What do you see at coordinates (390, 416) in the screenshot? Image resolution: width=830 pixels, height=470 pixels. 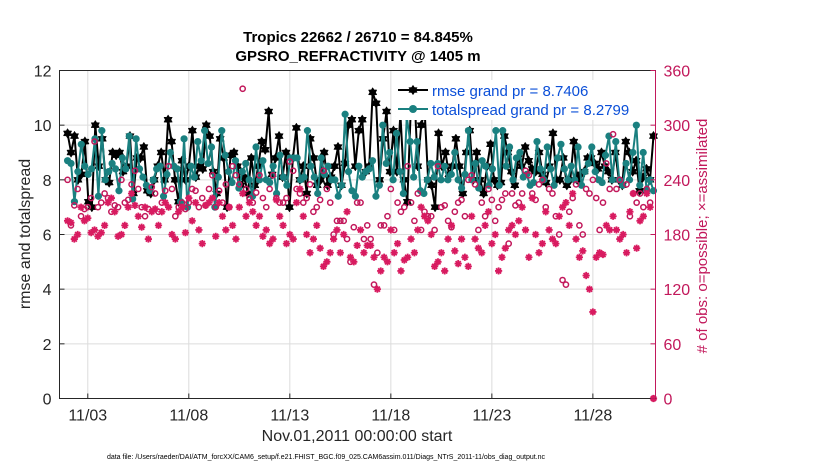 I see `x-tick-label: 11/18` at bounding box center [390, 416].